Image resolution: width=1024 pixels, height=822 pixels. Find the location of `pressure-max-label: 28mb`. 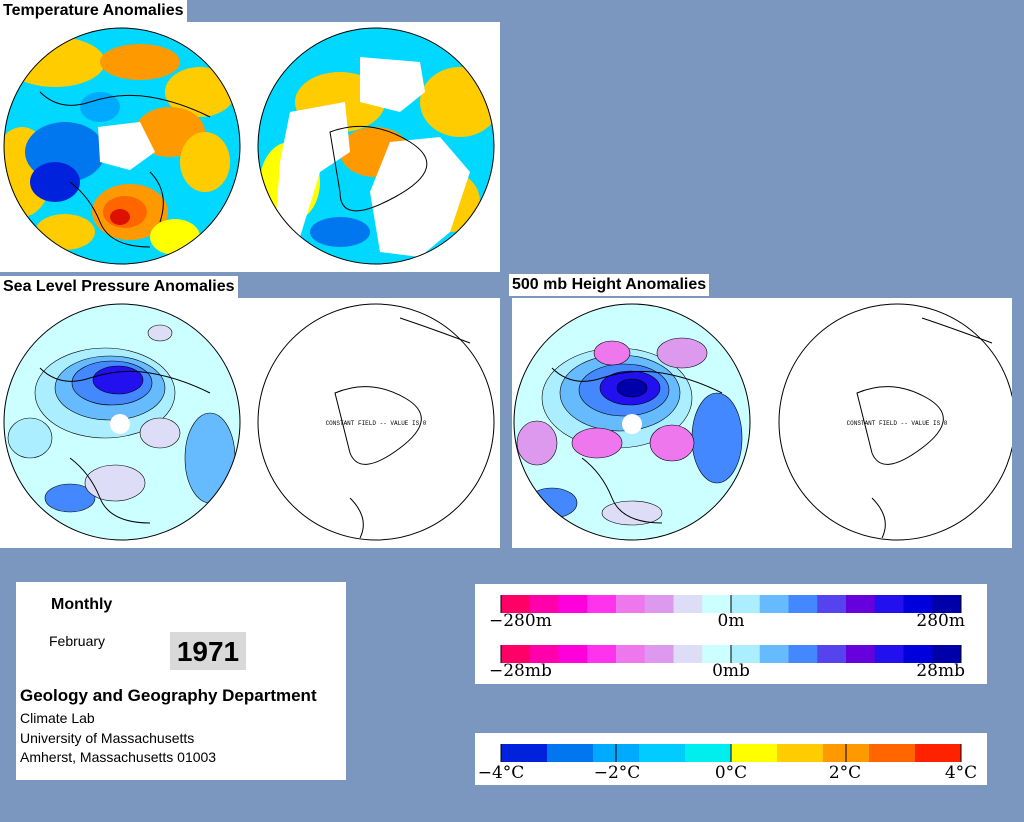

pressure-max-label: 28mb is located at coordinates (940, 671).